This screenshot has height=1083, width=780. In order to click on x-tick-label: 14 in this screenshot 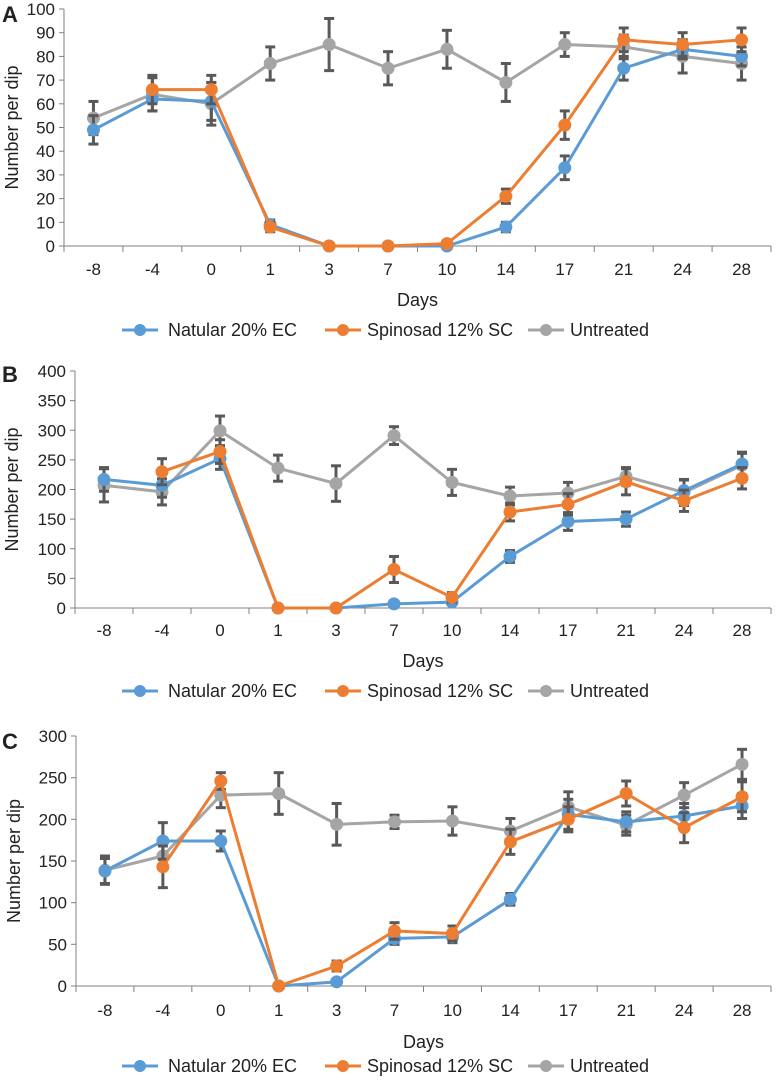, I will do `click(510, 630)`.